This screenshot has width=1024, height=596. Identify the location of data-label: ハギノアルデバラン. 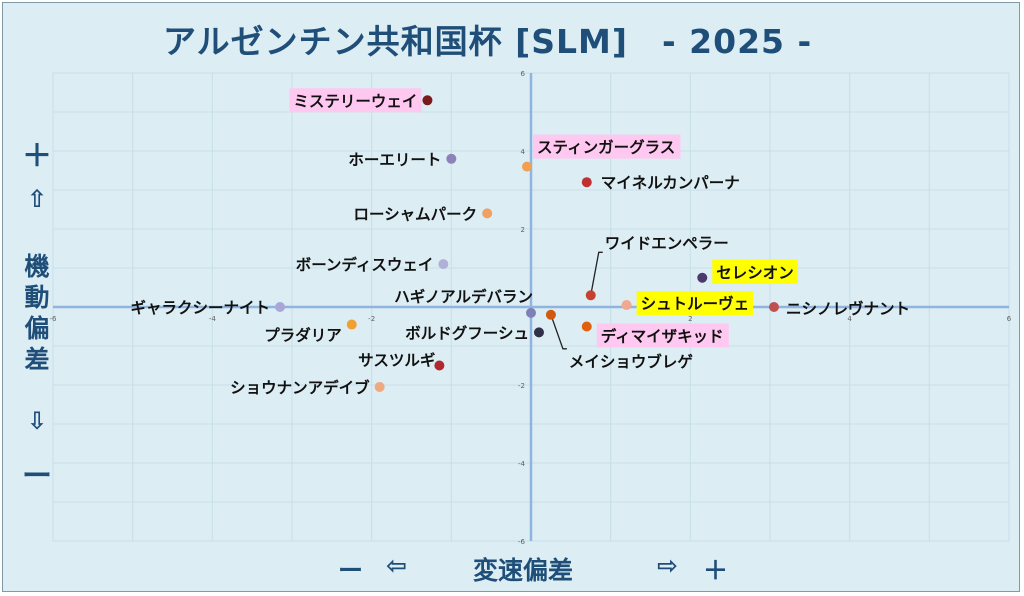
(463, 296).